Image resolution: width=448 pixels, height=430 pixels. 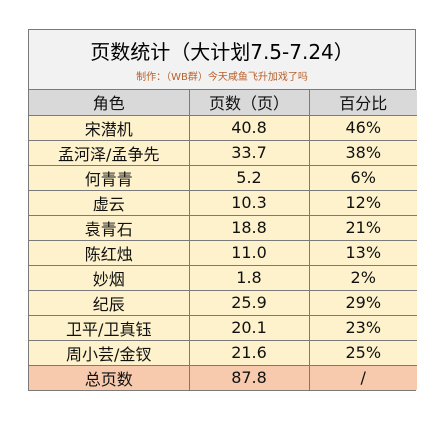 What do you see at coordinates (362, 127) in the screenshot?
I see `cell-percent: 46%` at bounding box center [362, 127].